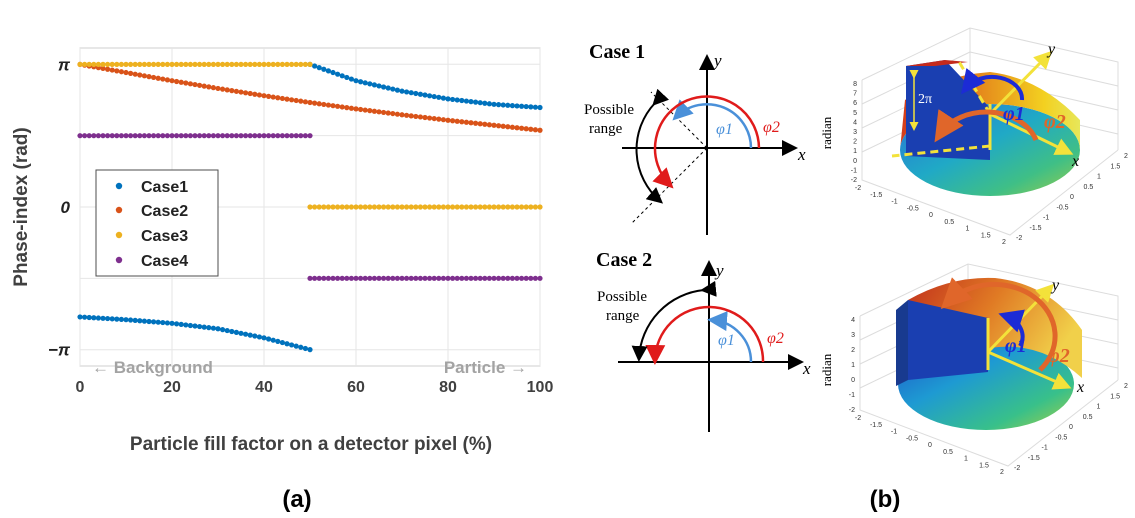 Image resolution: width=1135 pixels, height=518 pixels. Describe the element at coordinates (1099, 407) in the screenshot. I see `tick-label: 1` at that location.